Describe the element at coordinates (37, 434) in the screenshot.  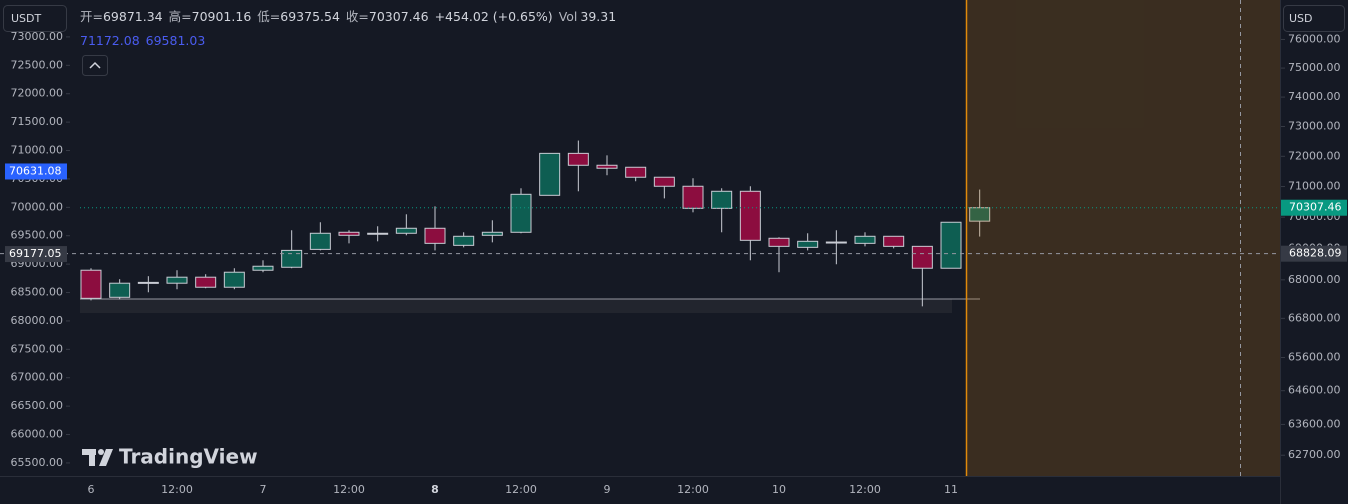
I see `y2-tick-label: 66000.00` at that location.